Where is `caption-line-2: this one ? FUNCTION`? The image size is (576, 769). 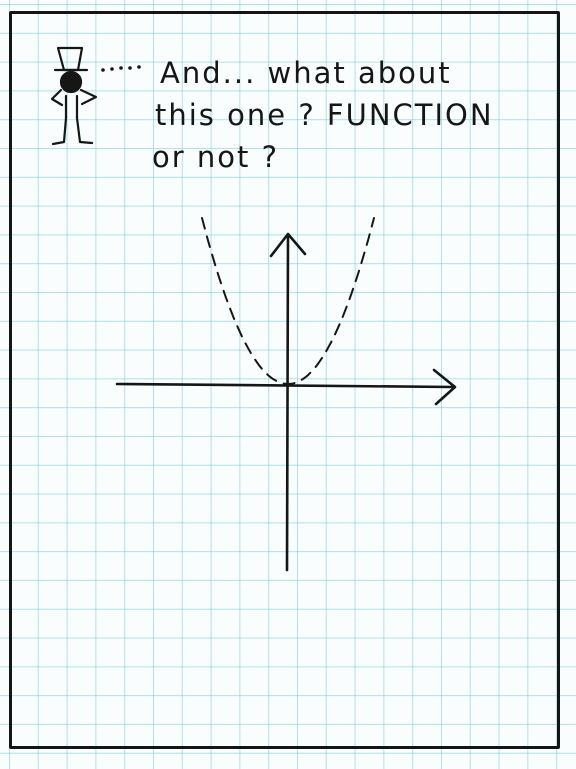
caption-line-2: this one ? FUNCTION is located at coordinates (324, 115).